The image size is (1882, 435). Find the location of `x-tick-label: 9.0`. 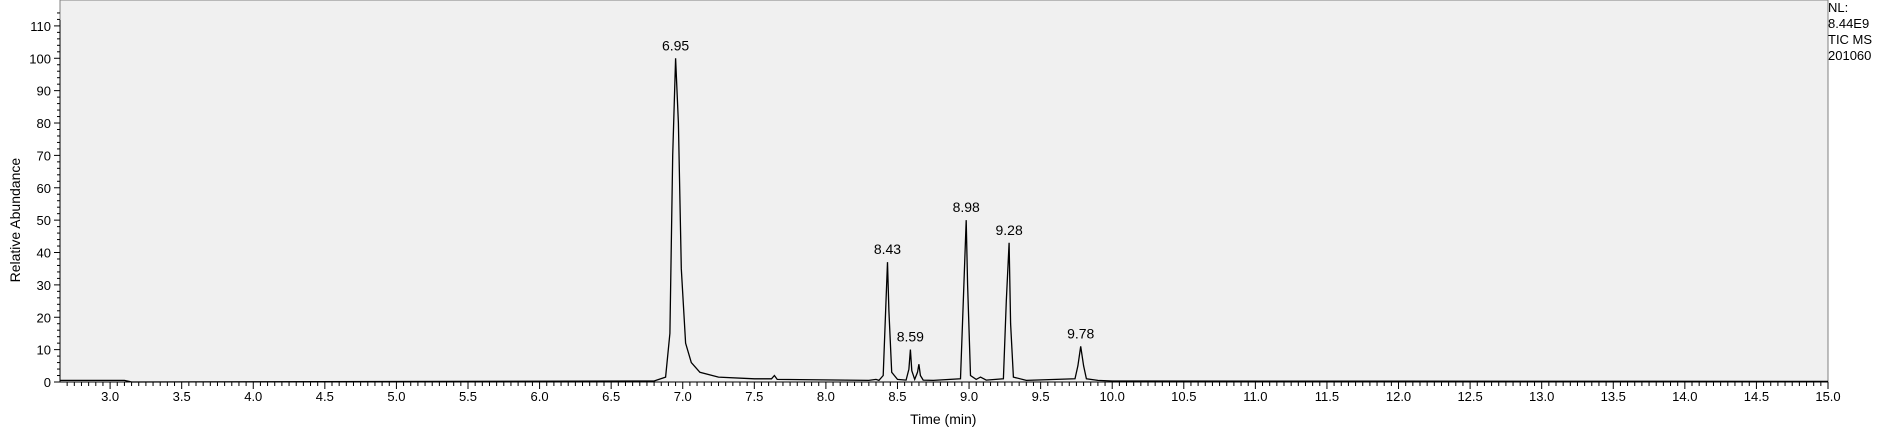

x-tick-label: 9.0 is located at coordinates (969, 396).